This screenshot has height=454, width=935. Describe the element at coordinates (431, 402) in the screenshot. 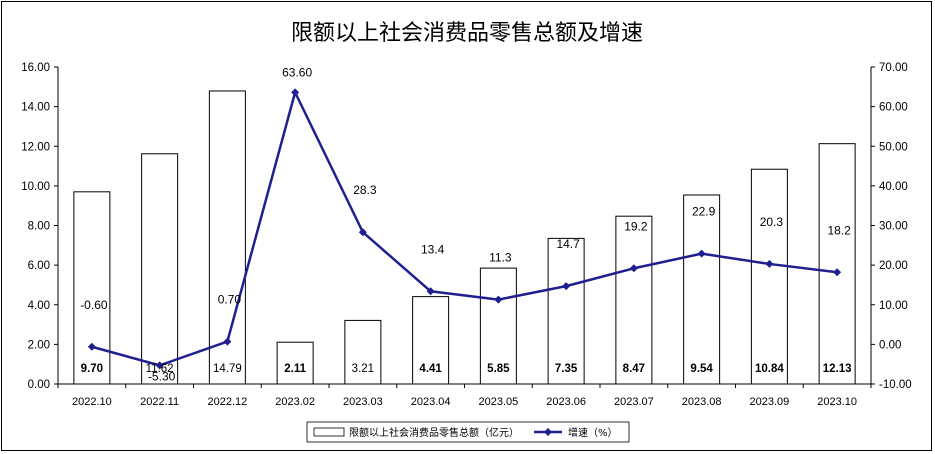

I see `x-tick-label: 2023.04` at that location.